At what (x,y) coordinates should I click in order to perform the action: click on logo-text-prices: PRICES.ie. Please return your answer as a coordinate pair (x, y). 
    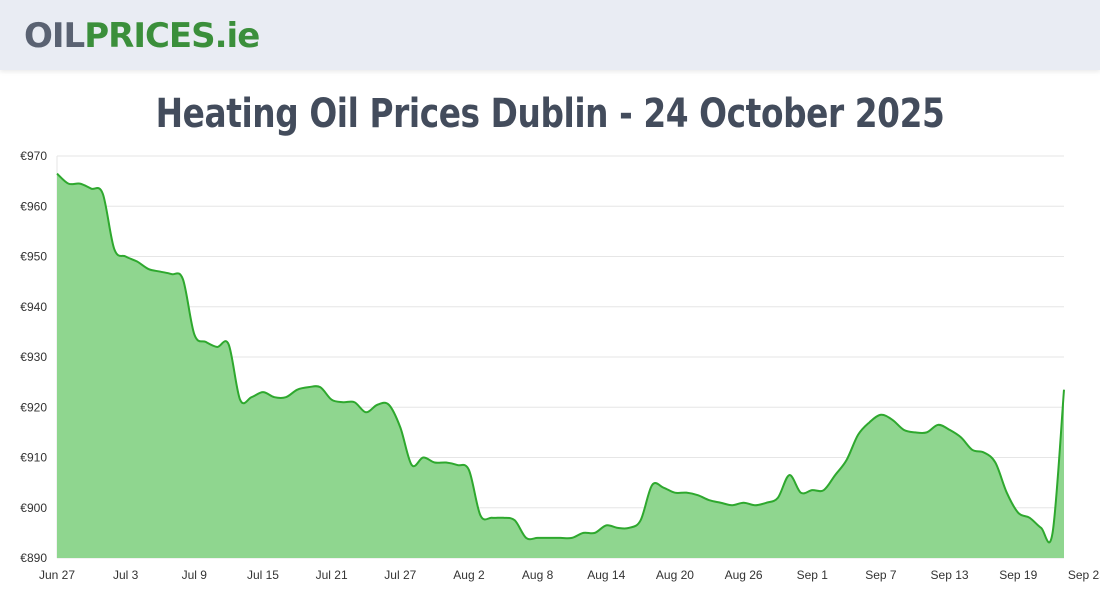
    Looking at the image, I should click on (172, 36).